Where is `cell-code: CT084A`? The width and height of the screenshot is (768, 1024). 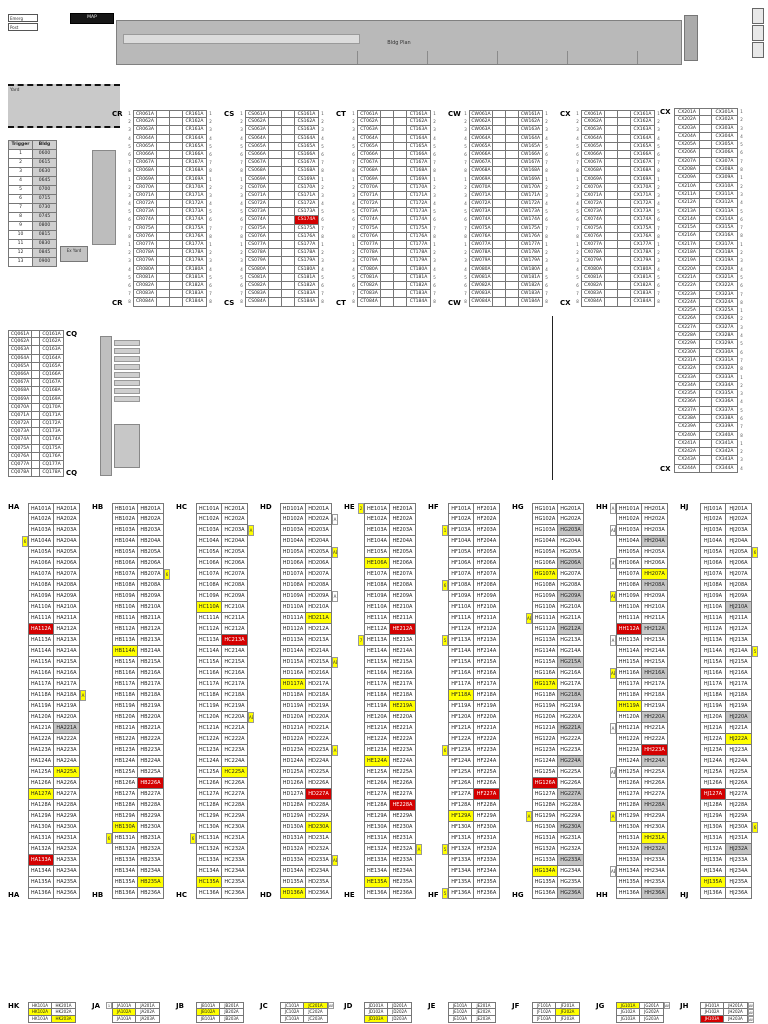
cell-code: CT084A is located at coordinates (369, 302).